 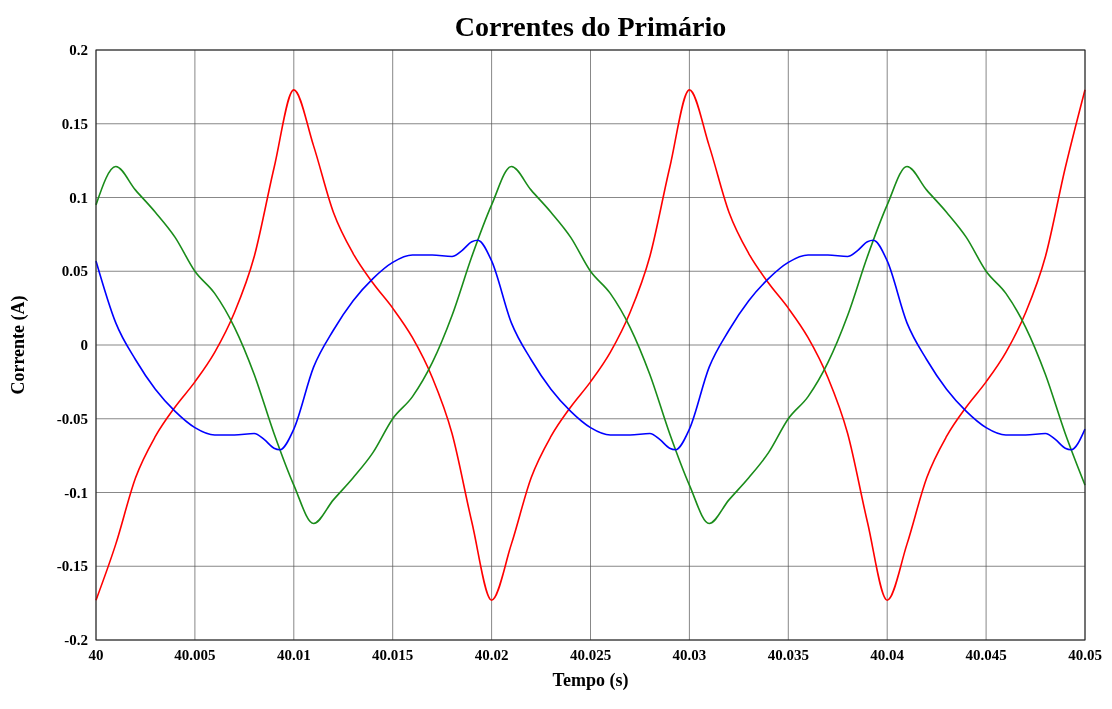 I want to click on y-tick-label: 0.2, so click(x=78, y=50).